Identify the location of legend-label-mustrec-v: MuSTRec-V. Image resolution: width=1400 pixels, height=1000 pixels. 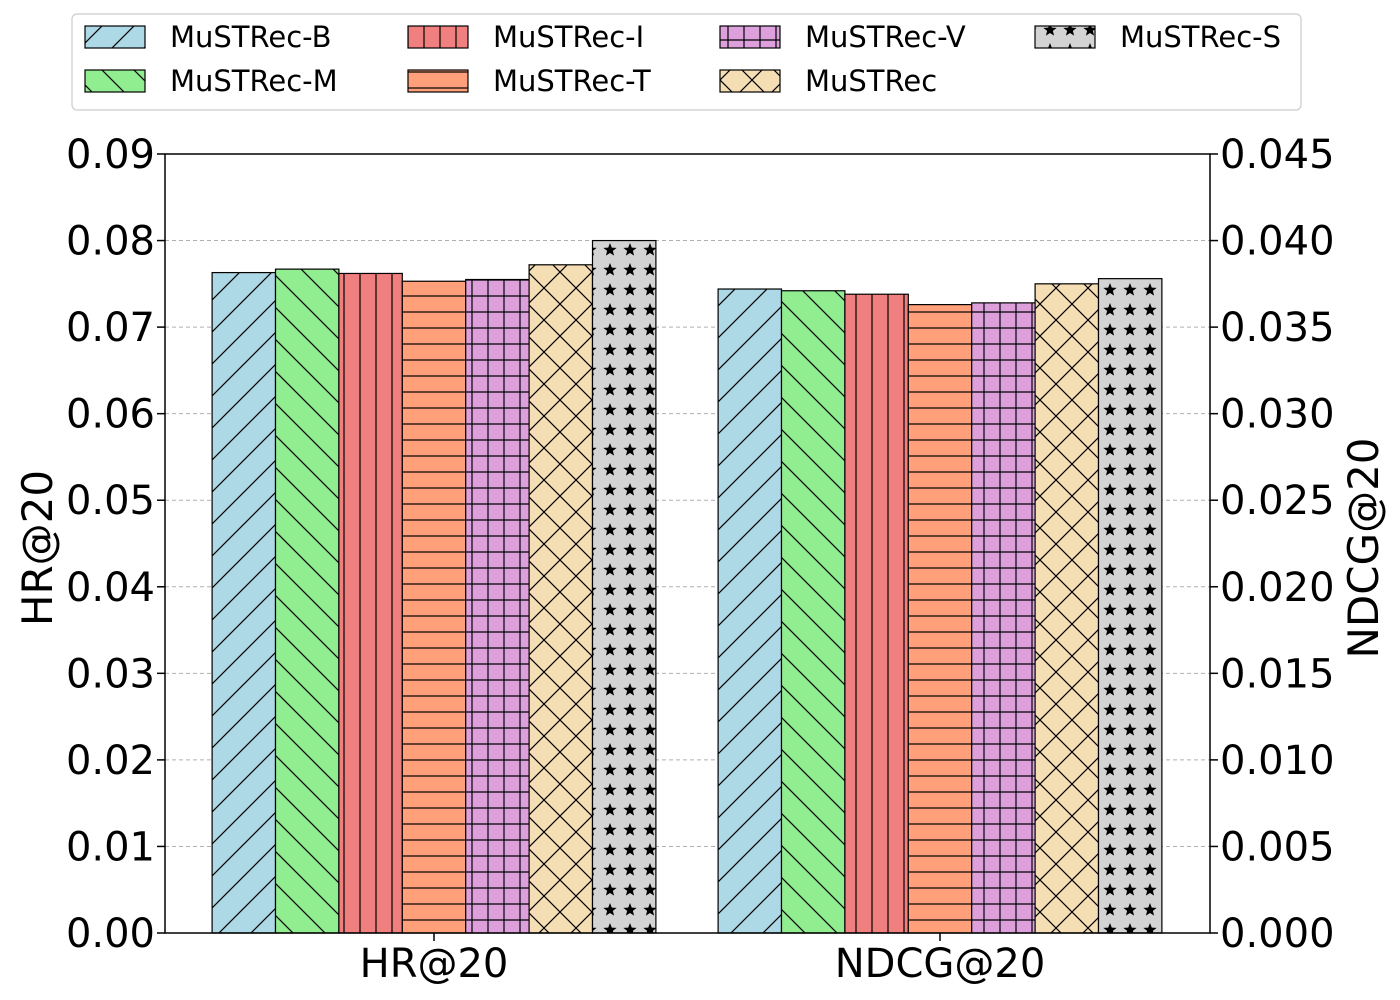
(885, 37).